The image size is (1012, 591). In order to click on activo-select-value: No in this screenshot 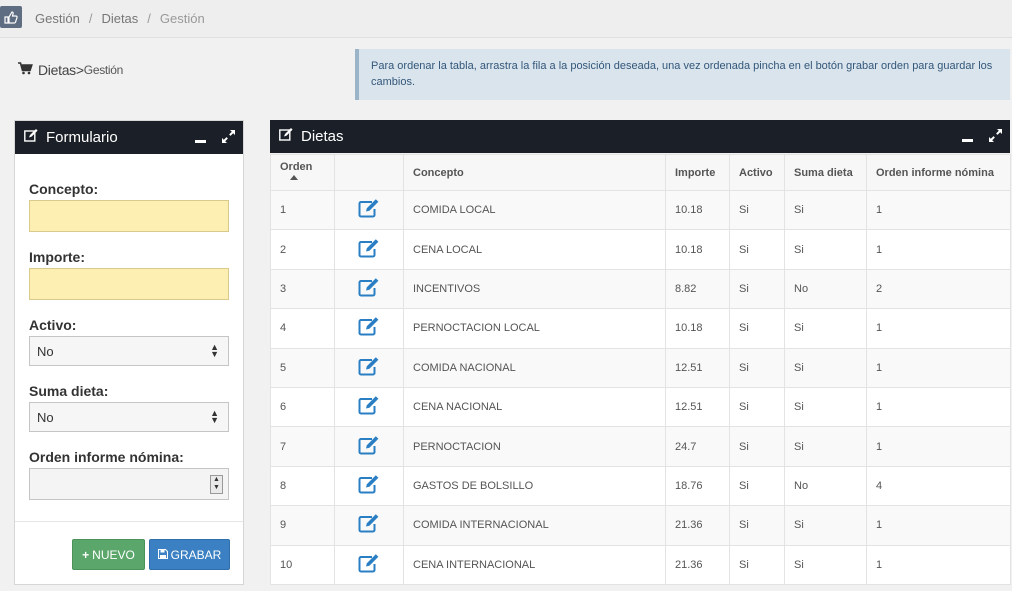, I will do `click(45, 351)`.